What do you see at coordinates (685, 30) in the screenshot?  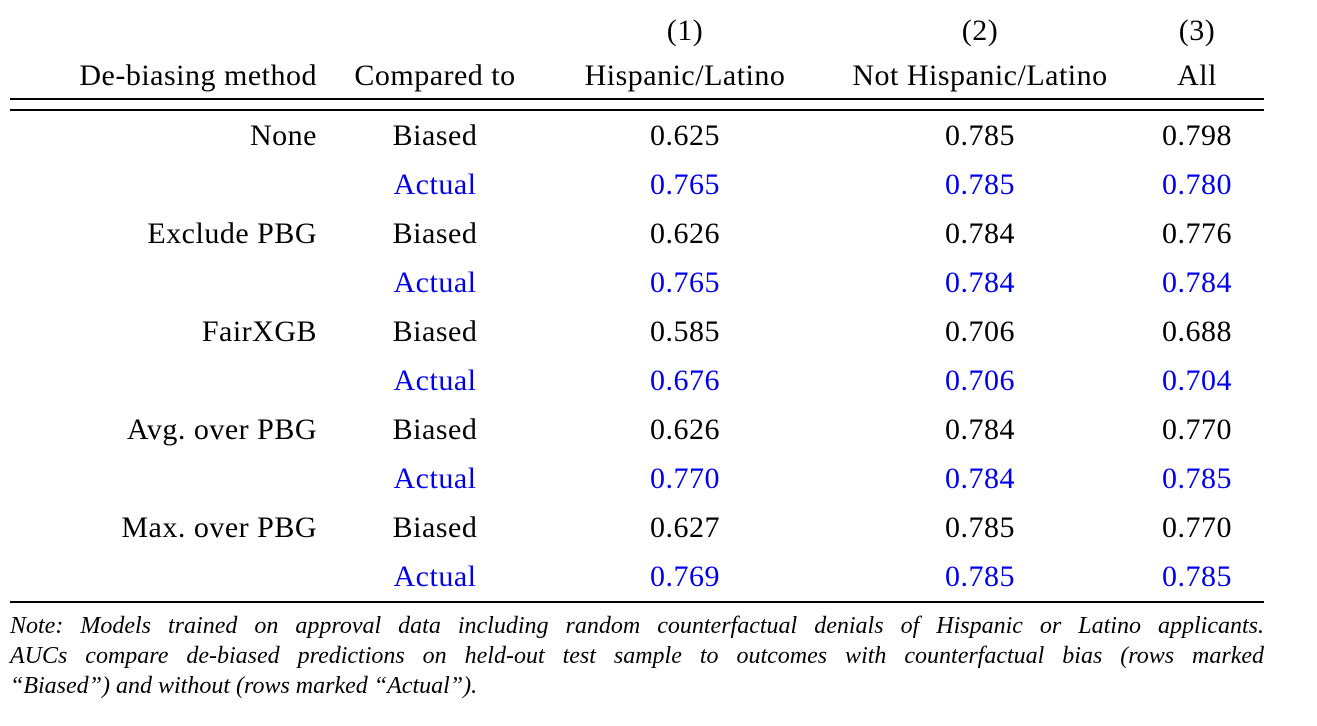 I see `column-number-1: (1)` at bounding box center [685, 30].